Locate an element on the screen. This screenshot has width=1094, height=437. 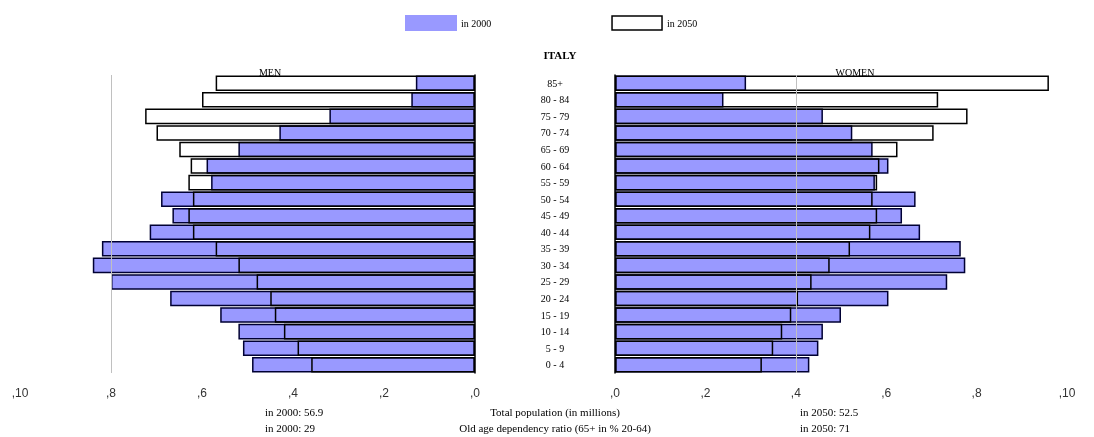
text: Old age dependency ratio (65+ in % 20-64) is located at coordinates (555, 428).